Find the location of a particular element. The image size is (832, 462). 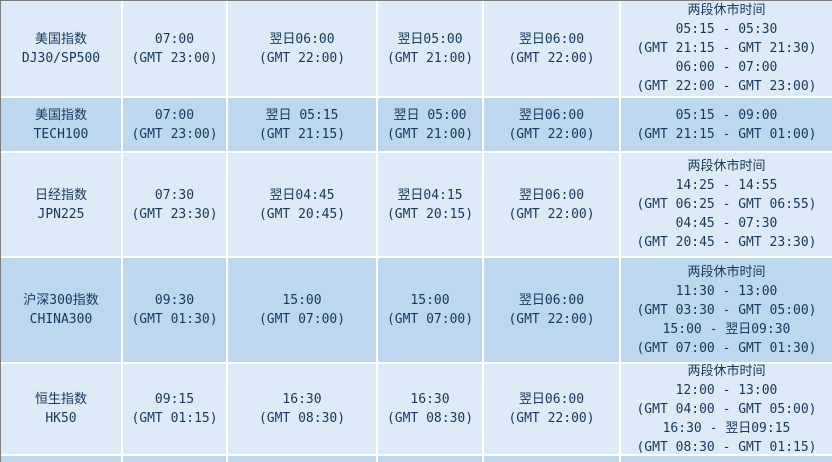

cell-close-time-1: 翌日04:45 (GMT 20:45) is located at coordinates (302, 204).